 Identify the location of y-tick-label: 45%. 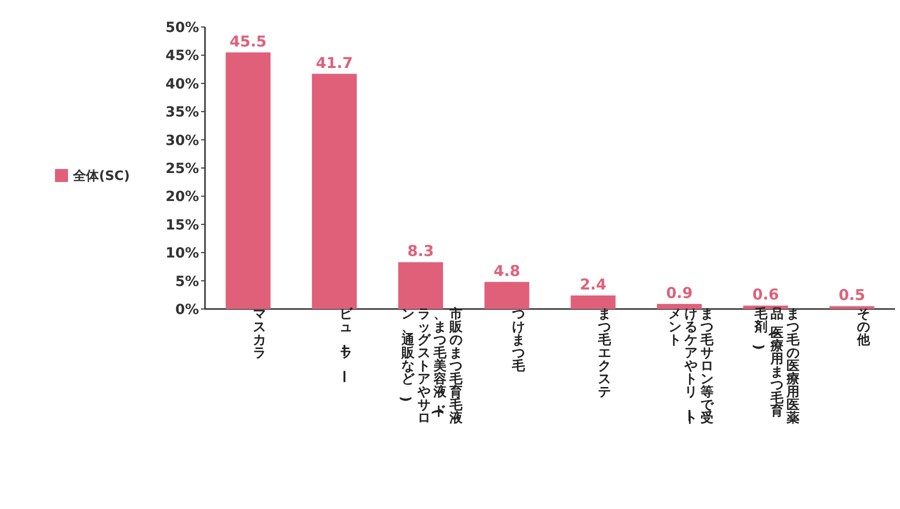
(182, 56).